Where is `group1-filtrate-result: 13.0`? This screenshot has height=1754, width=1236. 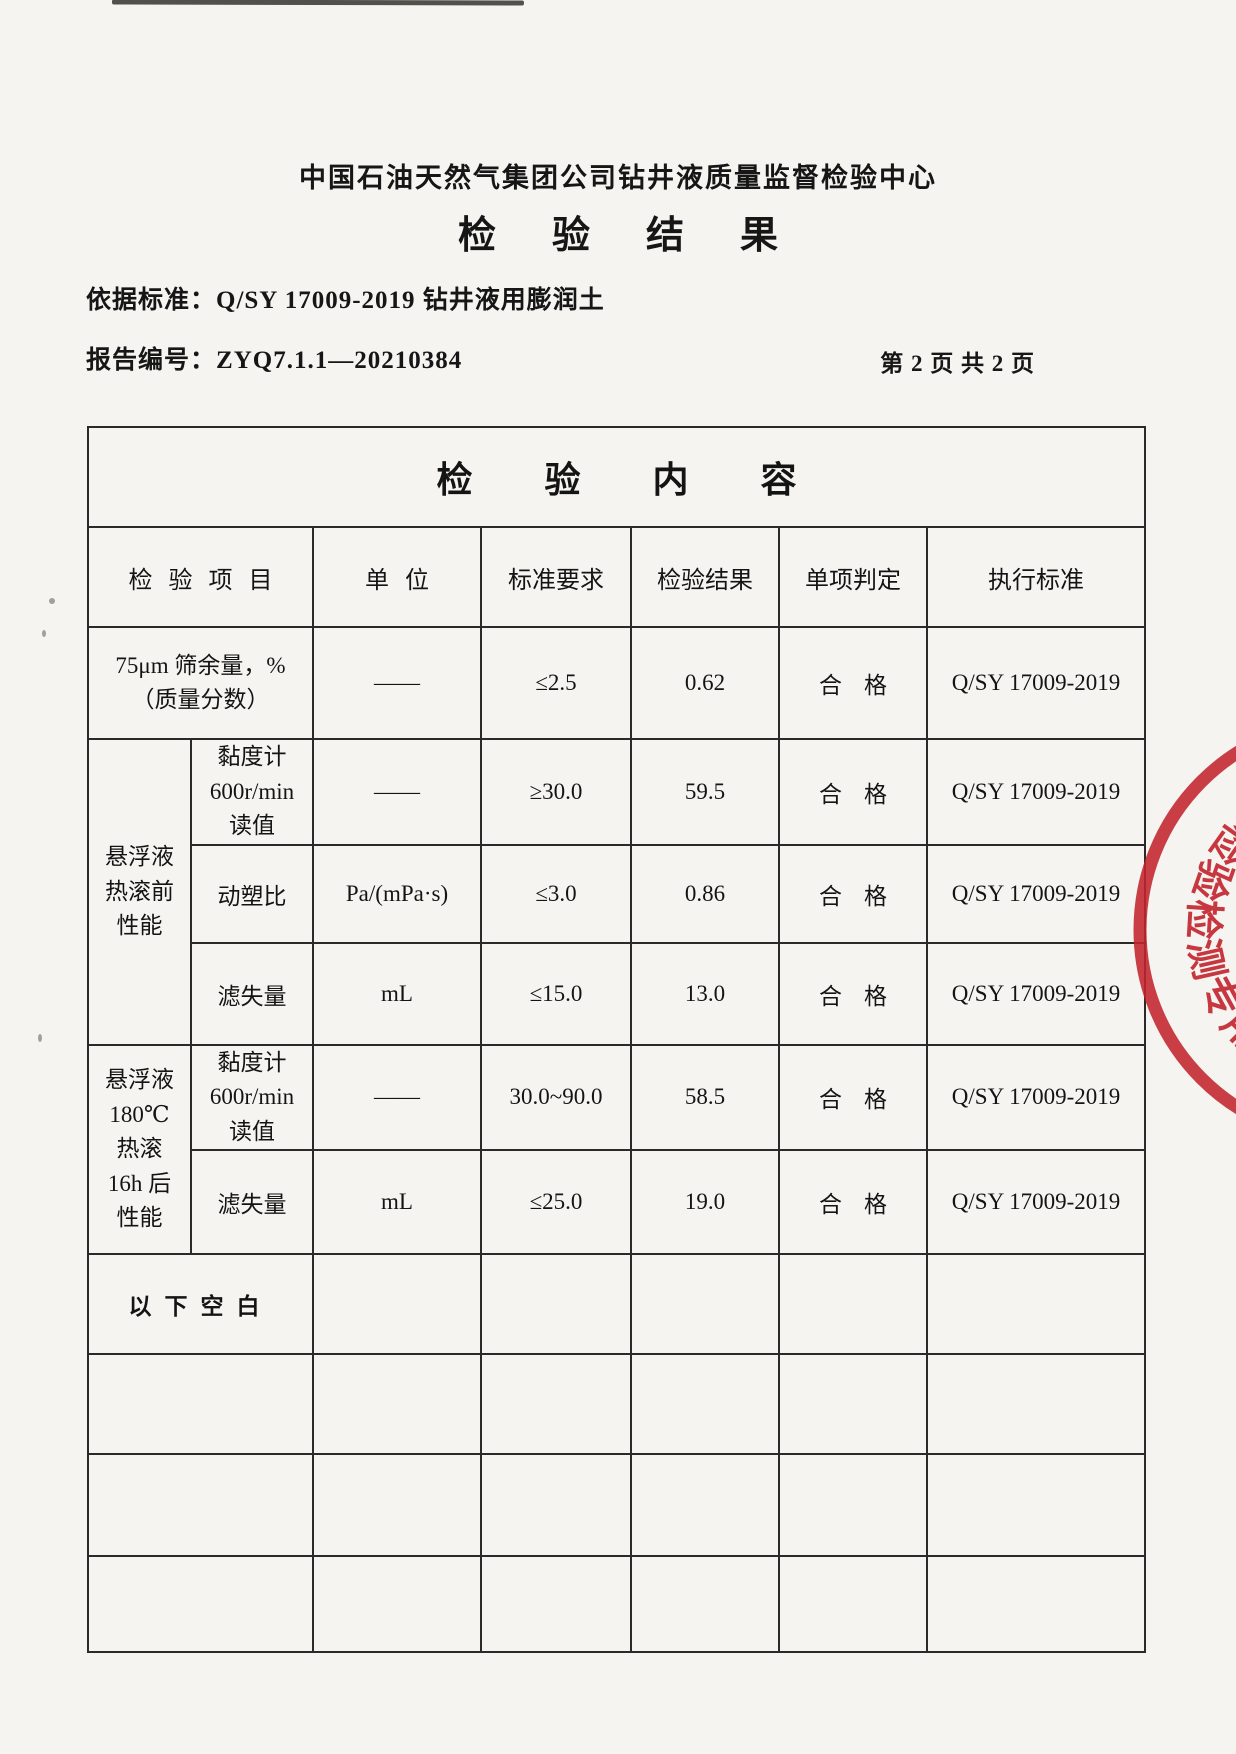
group1-filtrate-result: 13.0 is located at coordinates (705, 993).